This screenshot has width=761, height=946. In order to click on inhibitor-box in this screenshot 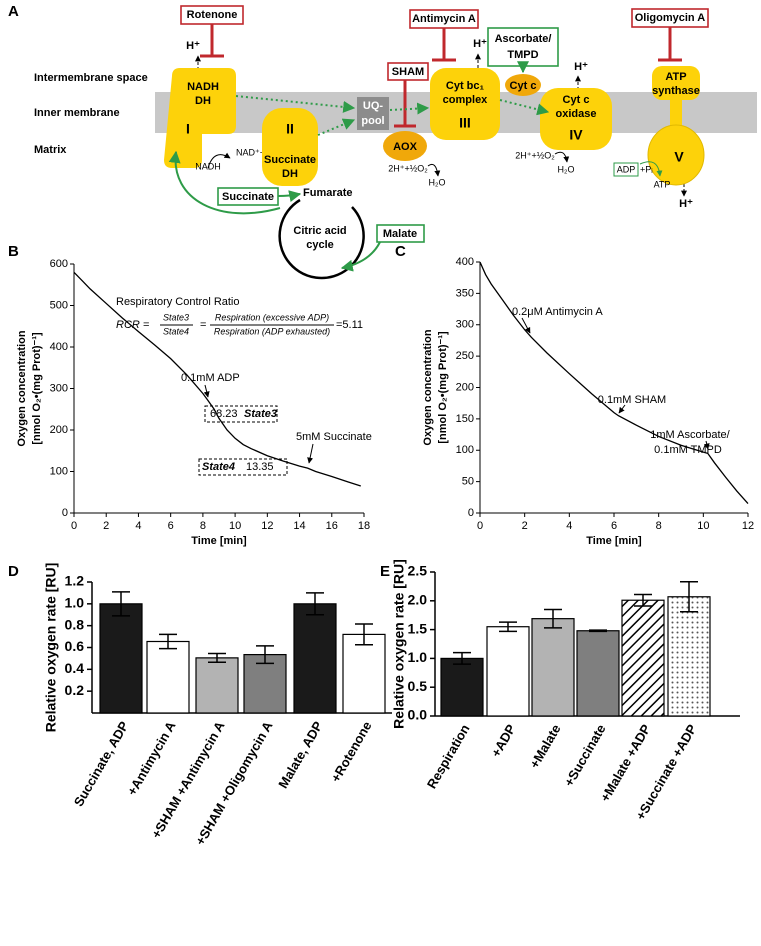, I will do `click(408, 71)`.